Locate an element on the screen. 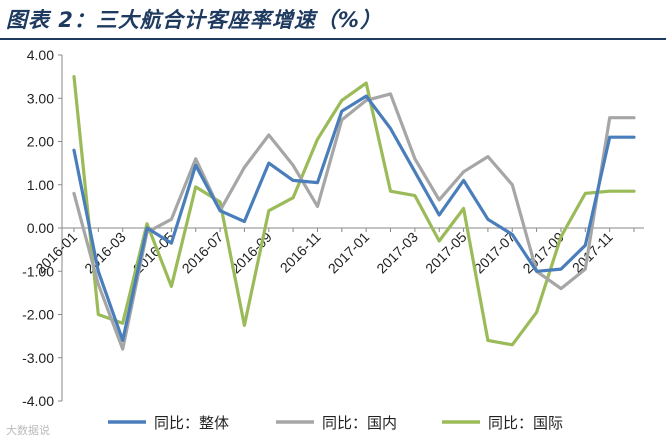 The height and width of the screenshot is (444, 666). x-tick-label: 2016-11 is located at coordinates (300, 252).